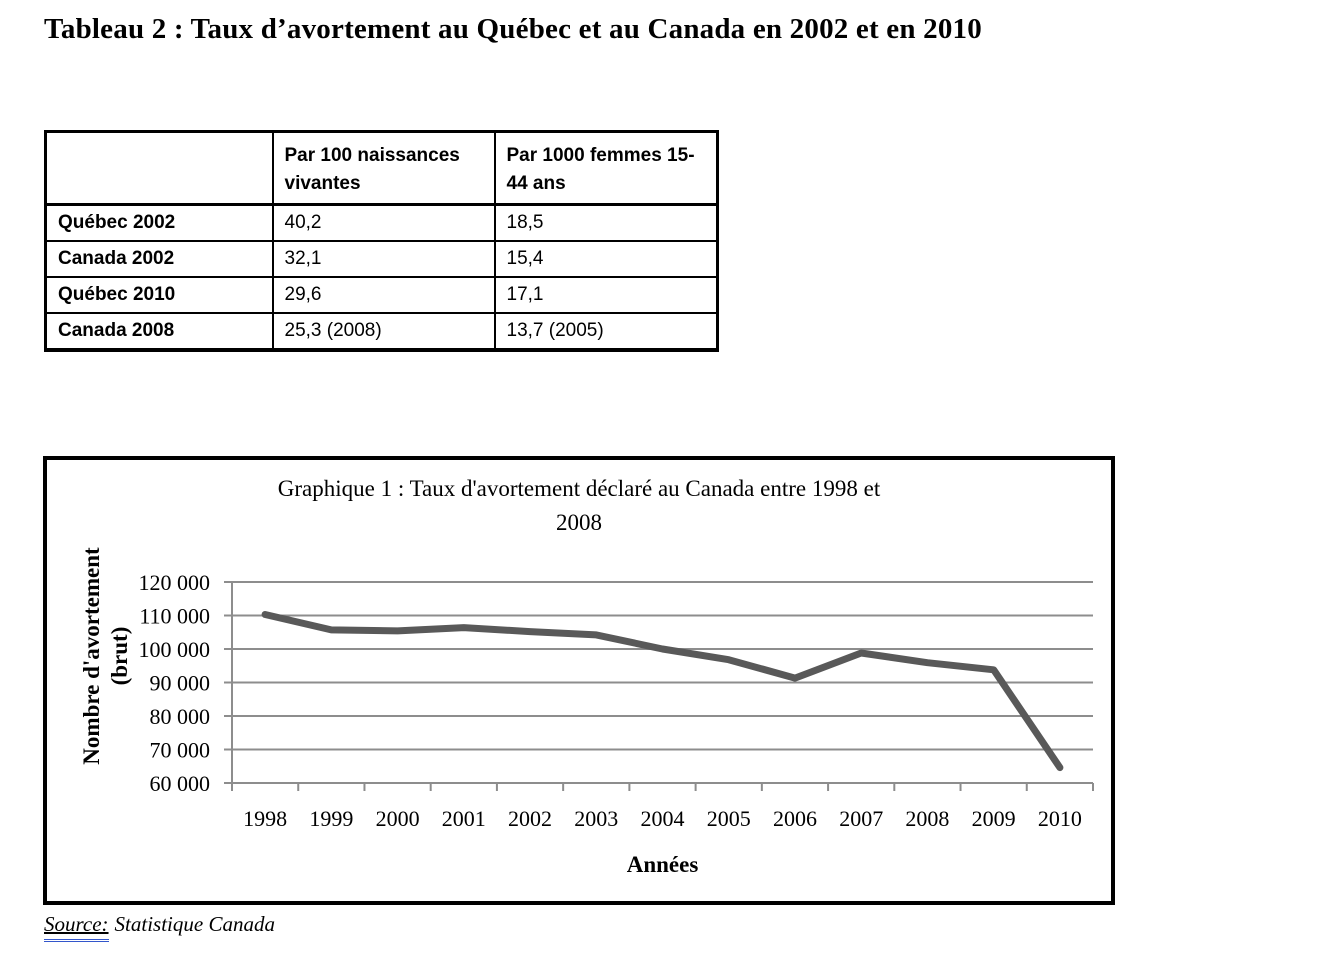 This screenshot has width=1334, height=972. What do you see at coordinates (663, 818) in the screenshot?
I see `x-tick-label: 2004` at bounding box center [663, 818].